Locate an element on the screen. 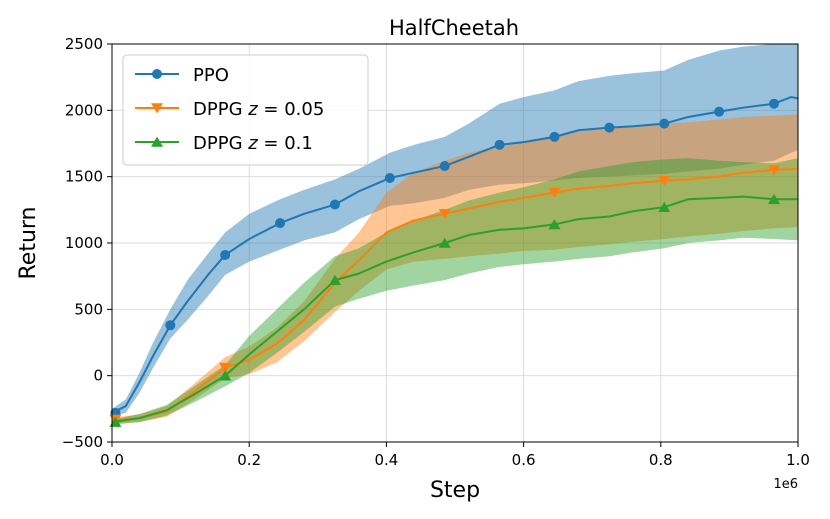  x-axis-label: Step is located at coordinates (455, 490).